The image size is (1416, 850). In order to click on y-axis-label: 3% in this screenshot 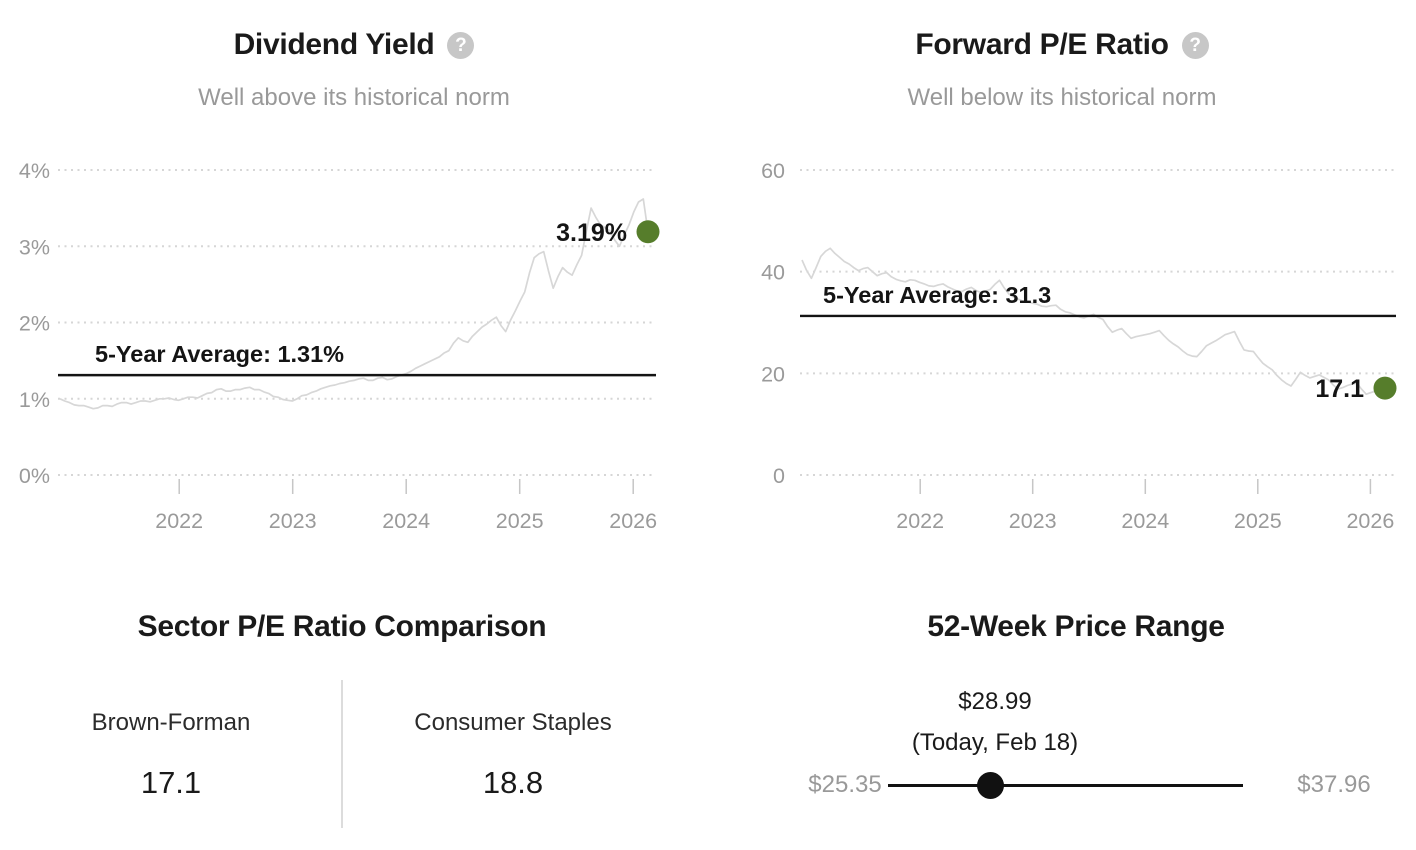, I will do `click(34, 247)`.